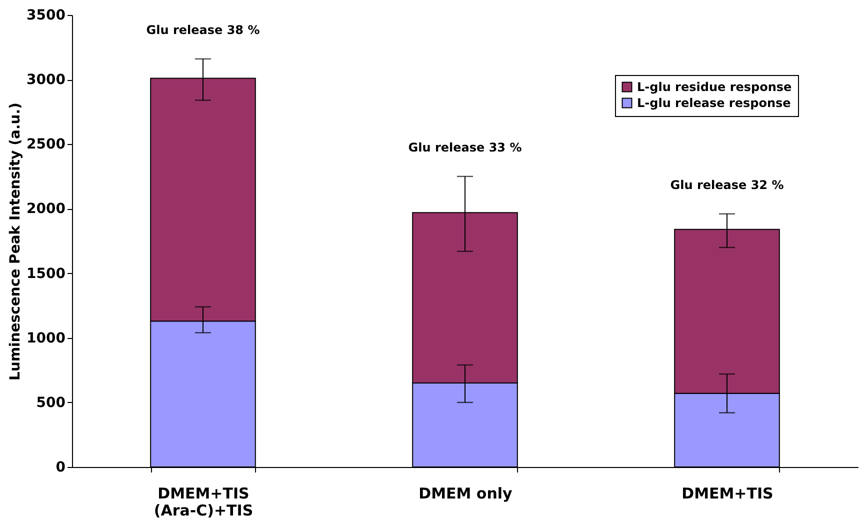 This screenshot has height=526, width=866. I want to click on y-axis-title: Luminescence Peak Intensity (a.u.), so click(16, 241).